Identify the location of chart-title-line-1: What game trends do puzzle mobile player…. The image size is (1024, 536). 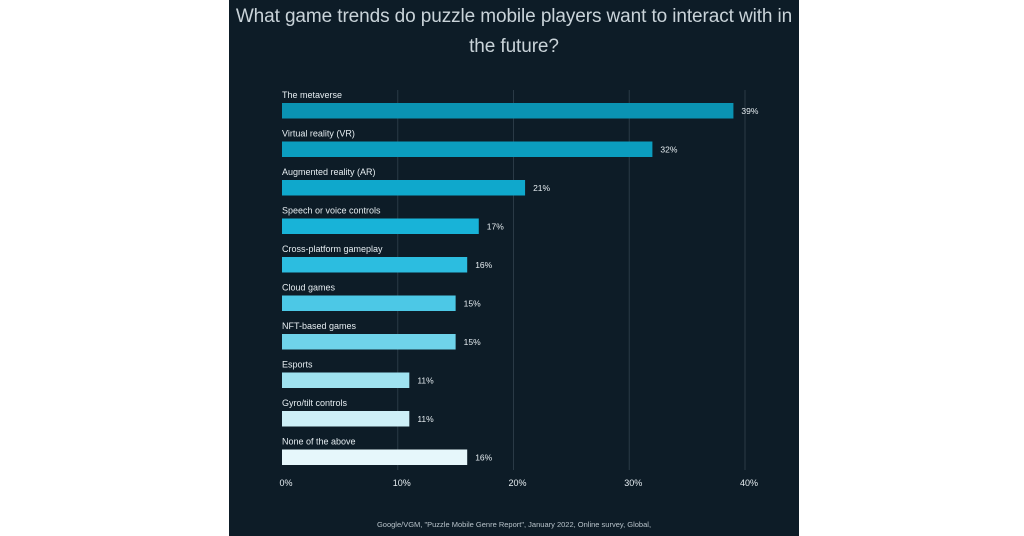
(514, 16).